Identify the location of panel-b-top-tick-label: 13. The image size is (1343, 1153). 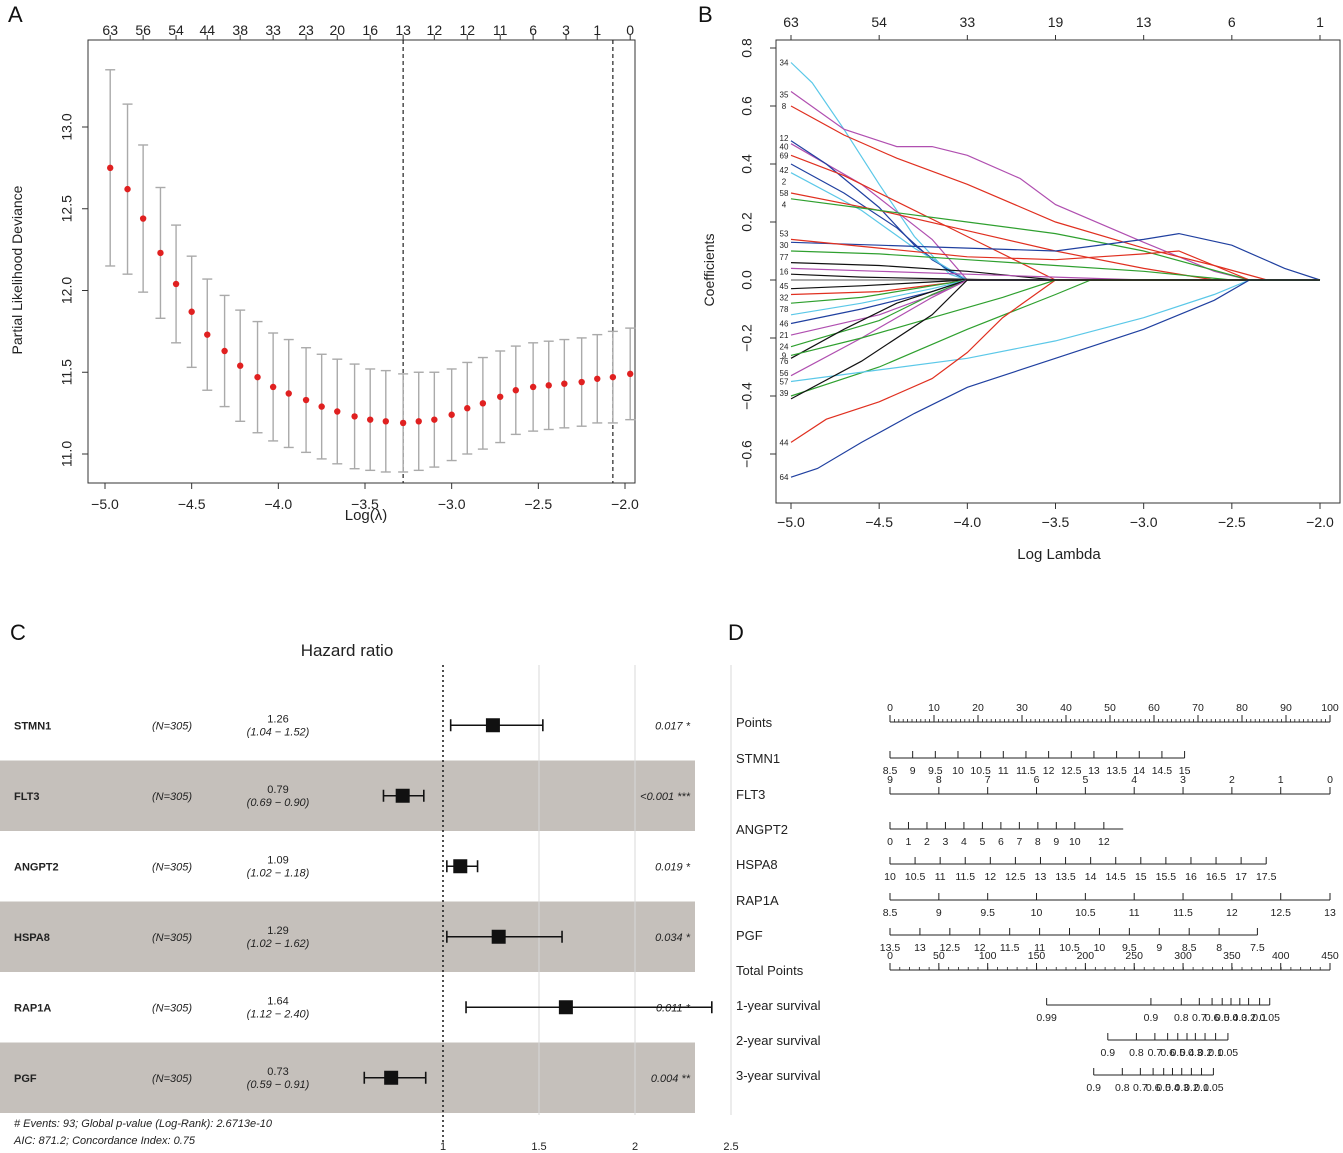
(1144, 22).